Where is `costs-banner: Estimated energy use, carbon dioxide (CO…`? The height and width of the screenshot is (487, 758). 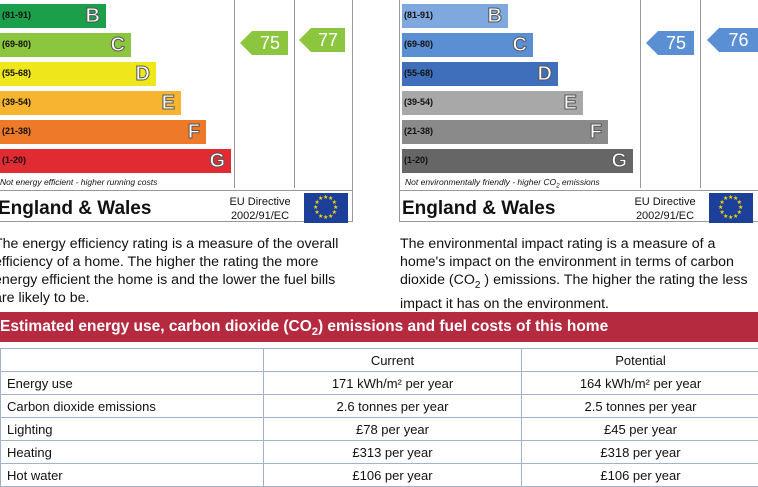 costs-banner: Estimated energy use, carbon dioxide (CO… is located at coordinates (379, 327).